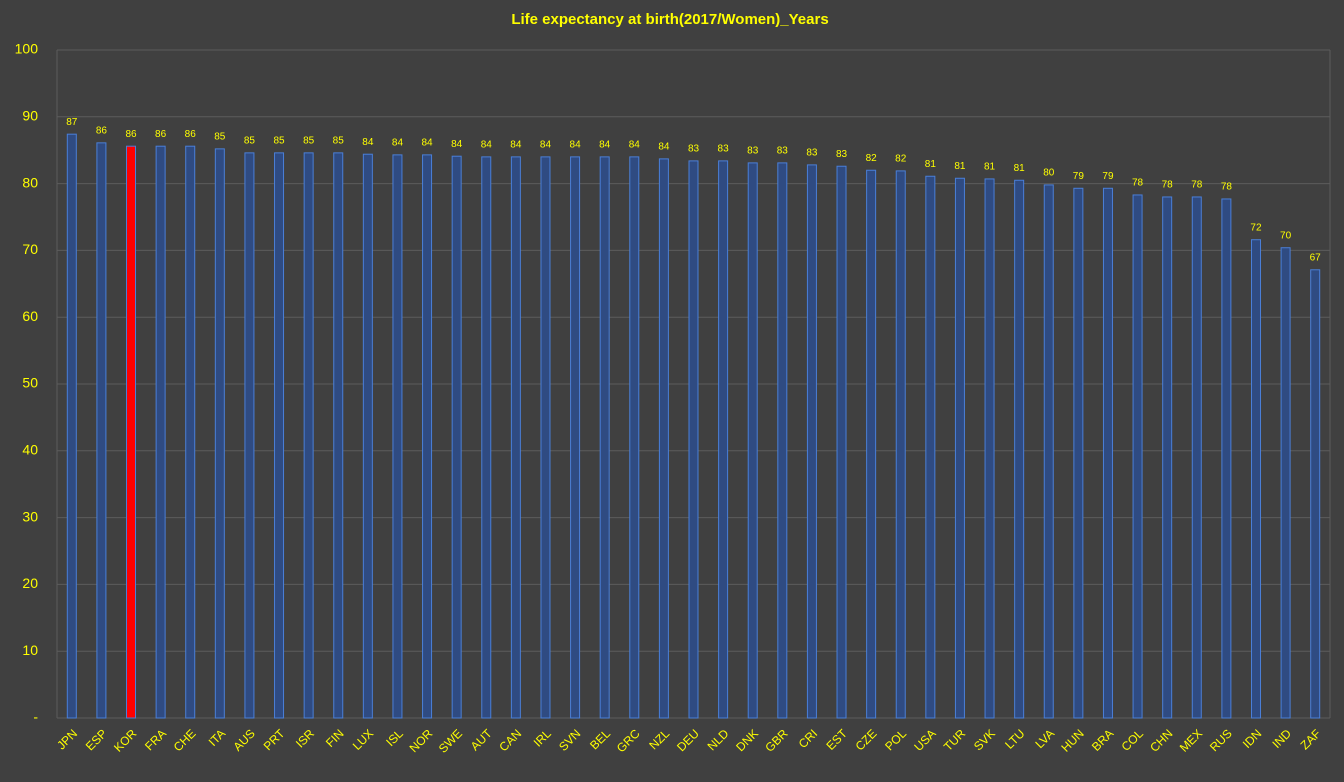 This screenshot has height=782, width=1344. I want to click on x-tick-label: ISL, so click(394, 737).